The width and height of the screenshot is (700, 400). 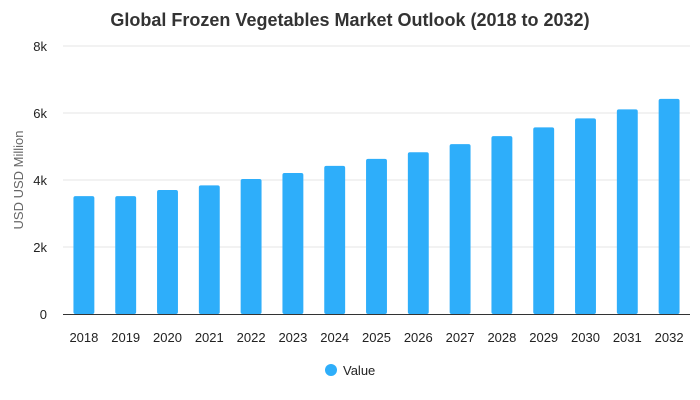 I want to click on bar-2019, so click(x=126, y=255).